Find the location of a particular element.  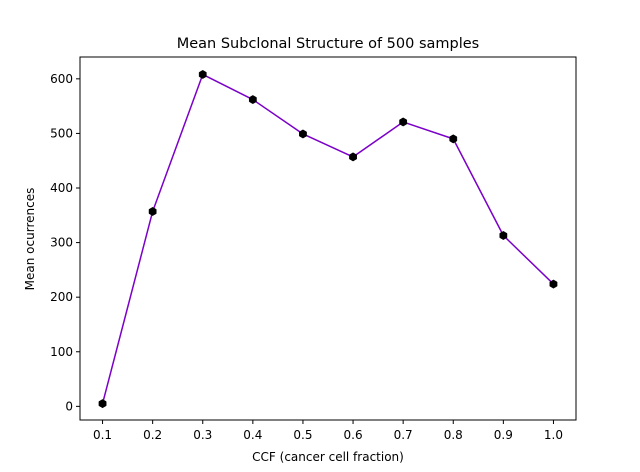

x-tick-label: 0.3 is located at coordinates (202, 435).